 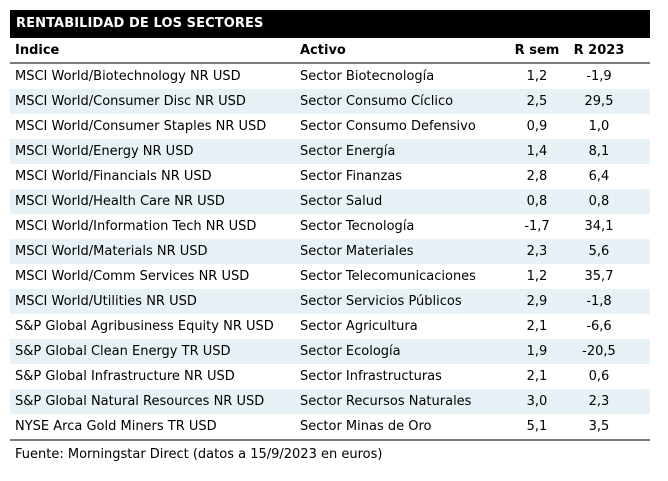 I want to click on cell-rsem: 3,0, so click(x=537, y=401).